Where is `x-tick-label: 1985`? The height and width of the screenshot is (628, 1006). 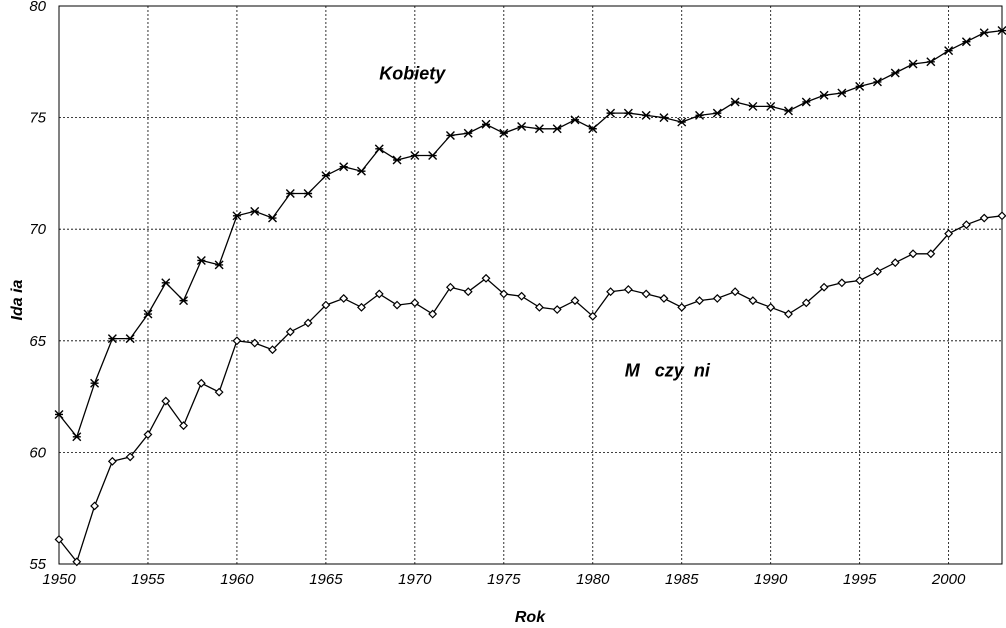 x-tick-label: 1985 is located at coordinates (682, 579).